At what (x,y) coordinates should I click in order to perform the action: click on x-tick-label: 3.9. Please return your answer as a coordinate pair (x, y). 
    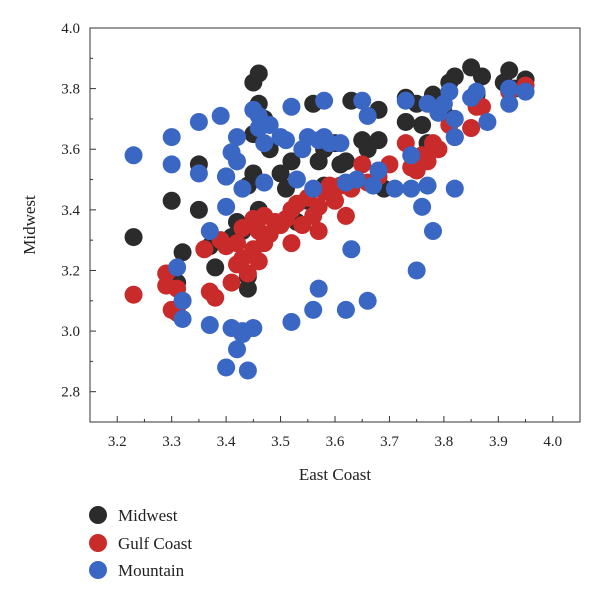
    Looking at the image, I should click on (498, 442).